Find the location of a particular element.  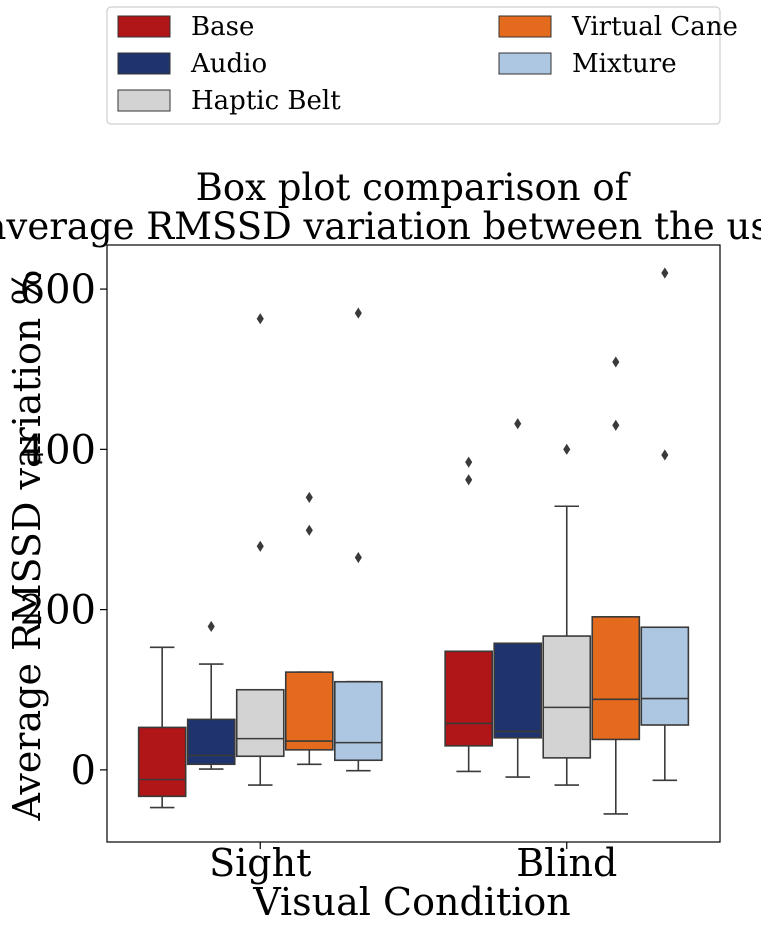

legend-swatch-virtual-cane is located at coordinates (525, 26).